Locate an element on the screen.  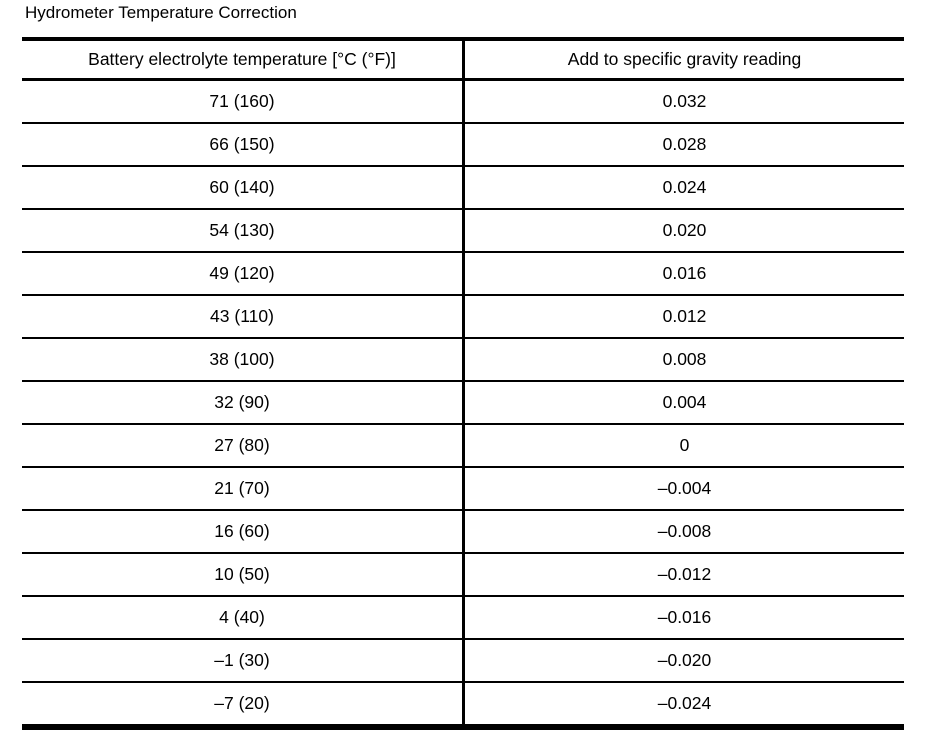
table-row: 60 (140) 0.024 is located at coordinates (463, 188).